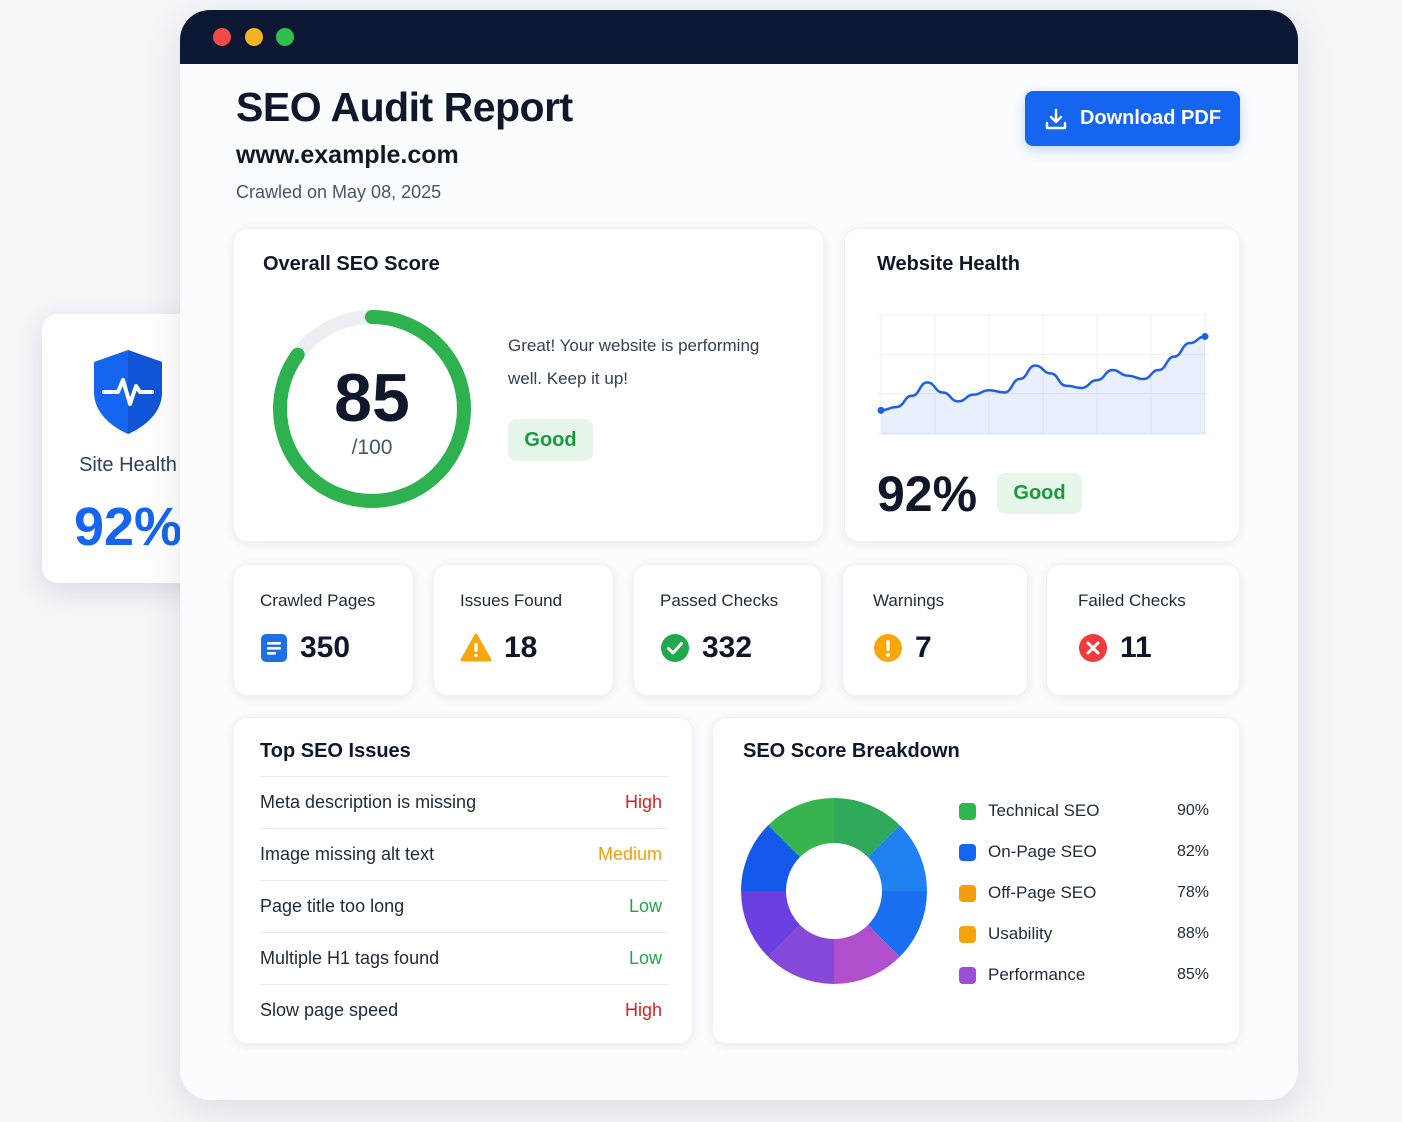  What do you see at coordinates (464, 1010) in the screenshot?
I see `issue-row: Slow page speed High` at bounding box center [464, 1010].